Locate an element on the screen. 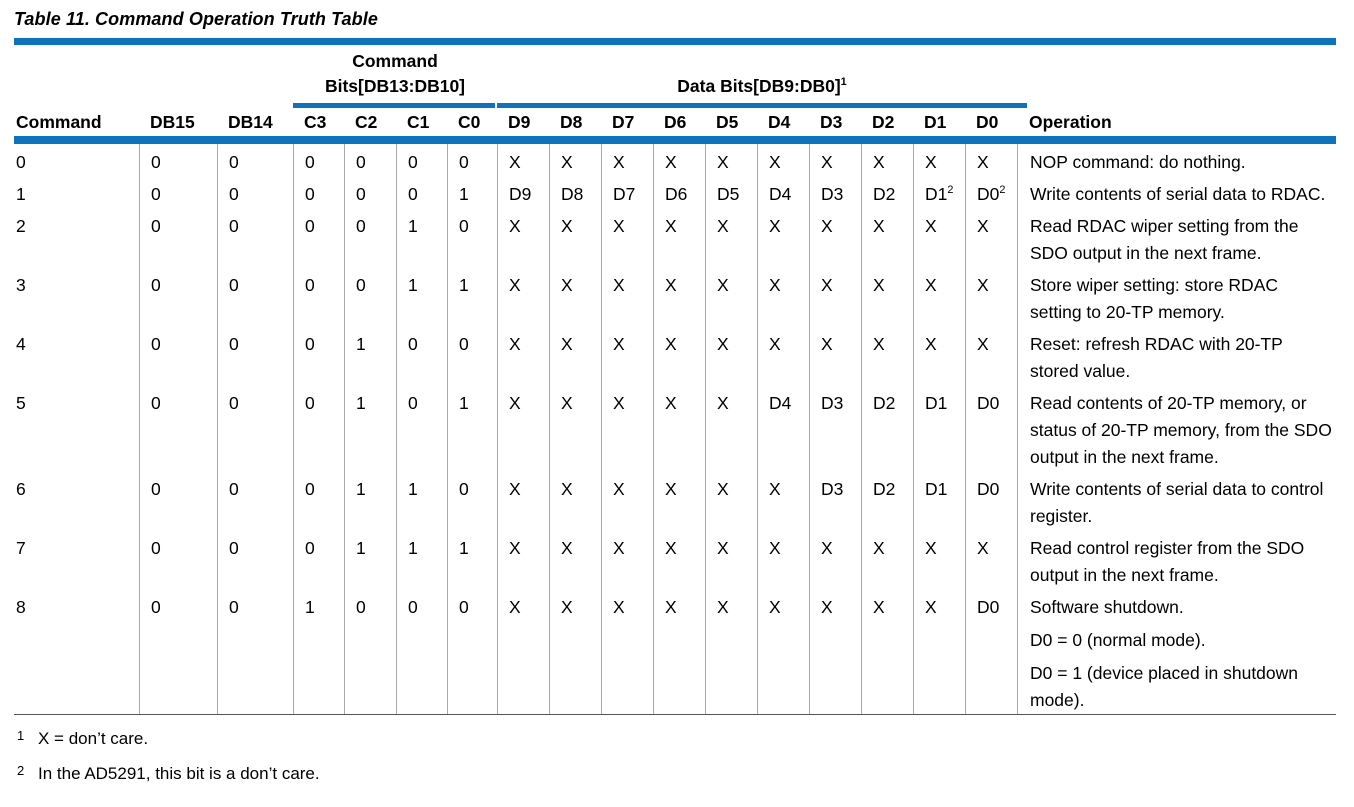  table-bottom-rule is located at coordinates (675, 714).